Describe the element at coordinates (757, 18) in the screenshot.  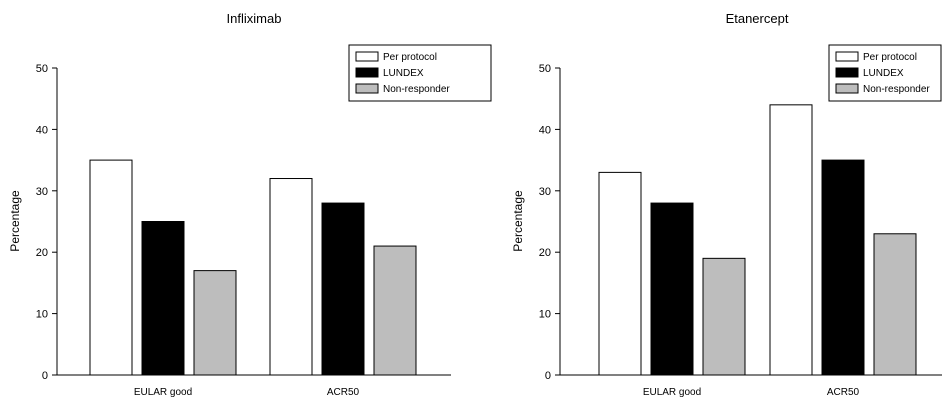
I see `chart-title: Etanercept` at that location.